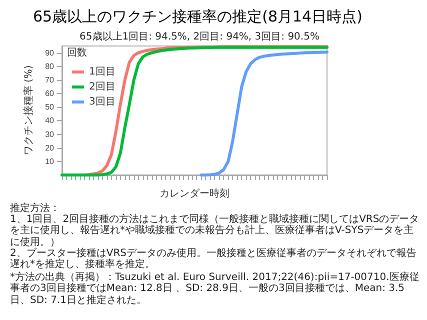 This screenshot has height=320, width=427. What do you see at coordinates (35, 208) in the screenshot?
I see `text: 推定方法：` at bounding box center [35, 208].